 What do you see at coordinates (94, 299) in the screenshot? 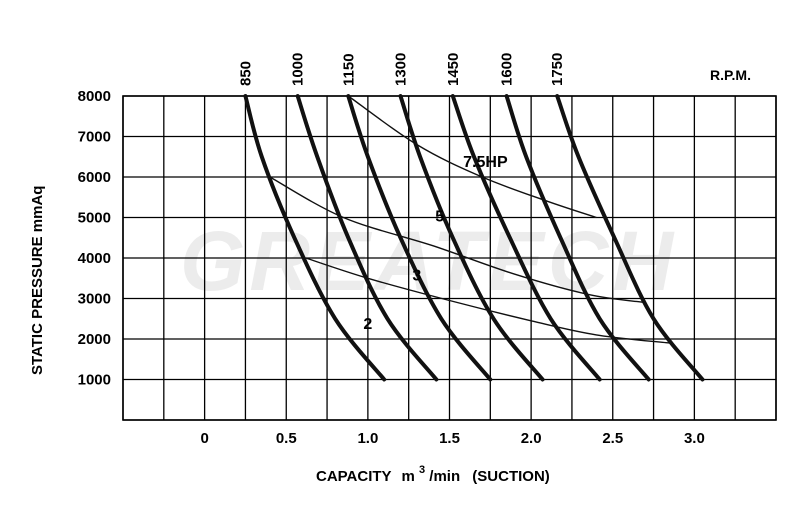
I see `y-tick-label: 3000` at bounding box center [94, 299].